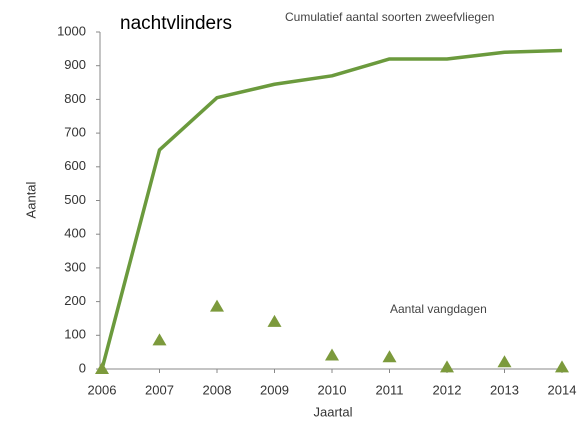 The height and width of the screenshot is (427, 583). I want to click on y-tick-label: 200, so click(75, 300).